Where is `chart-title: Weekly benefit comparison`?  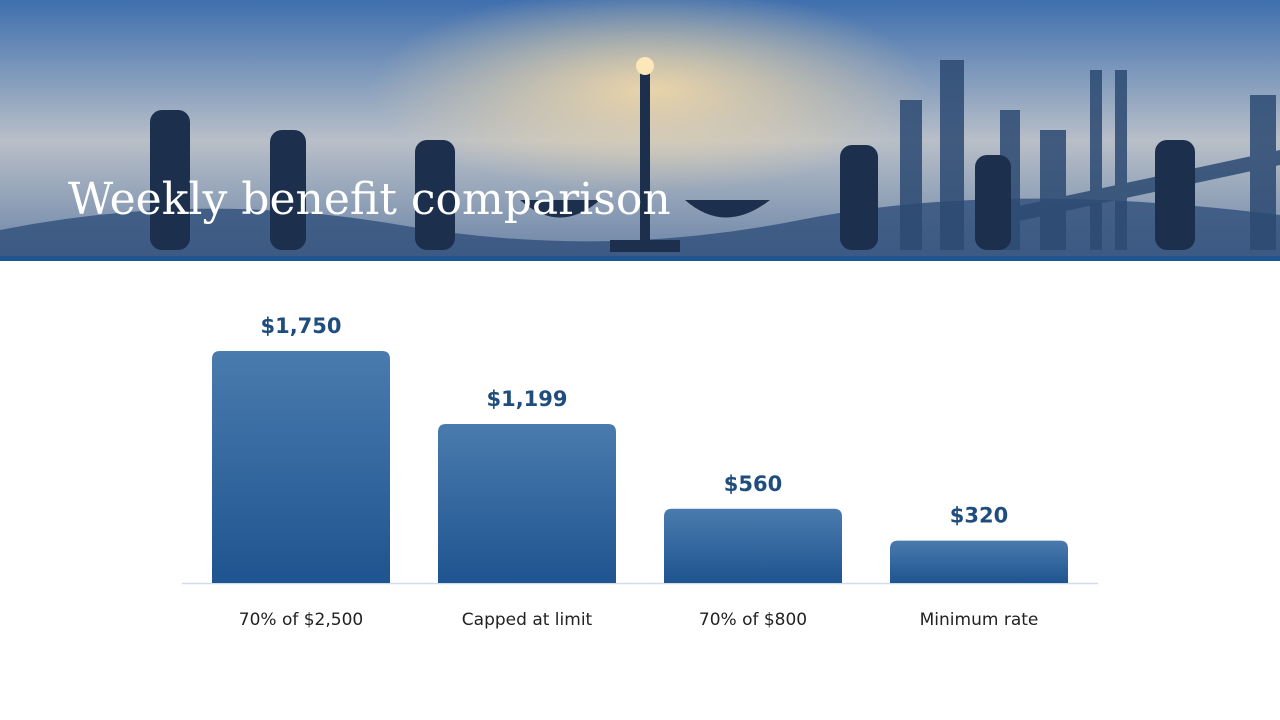
chart-title: Weekly benefit comparison is located at coordinates (369, 199).